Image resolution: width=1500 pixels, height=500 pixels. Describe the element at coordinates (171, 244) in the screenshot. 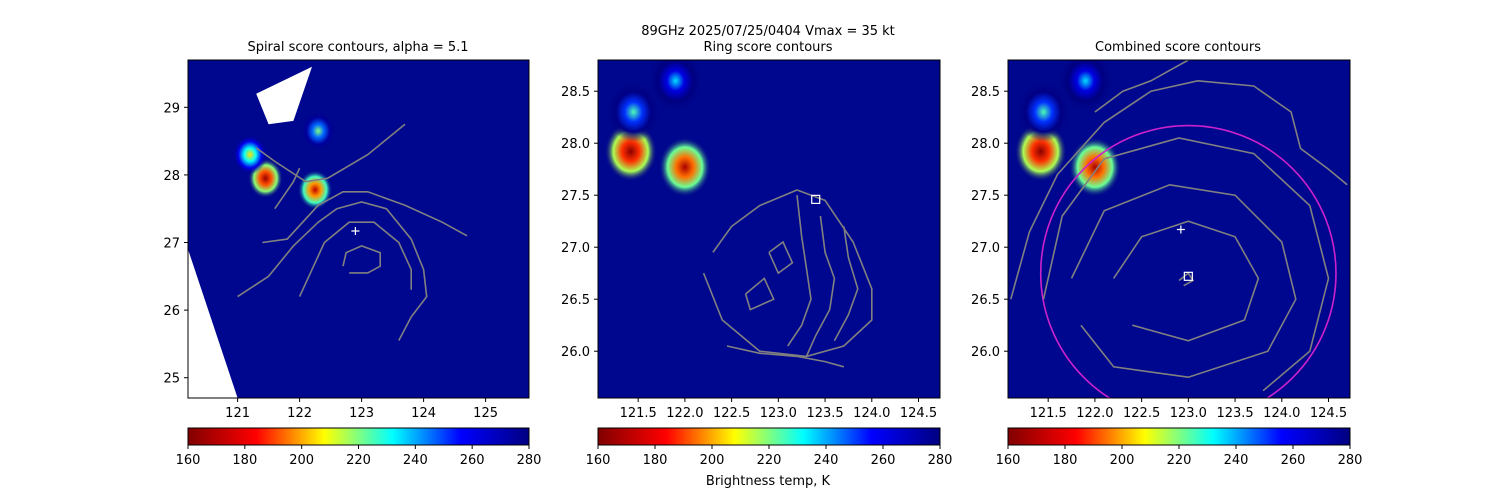

I see `y-tick-label: 27` at that location.